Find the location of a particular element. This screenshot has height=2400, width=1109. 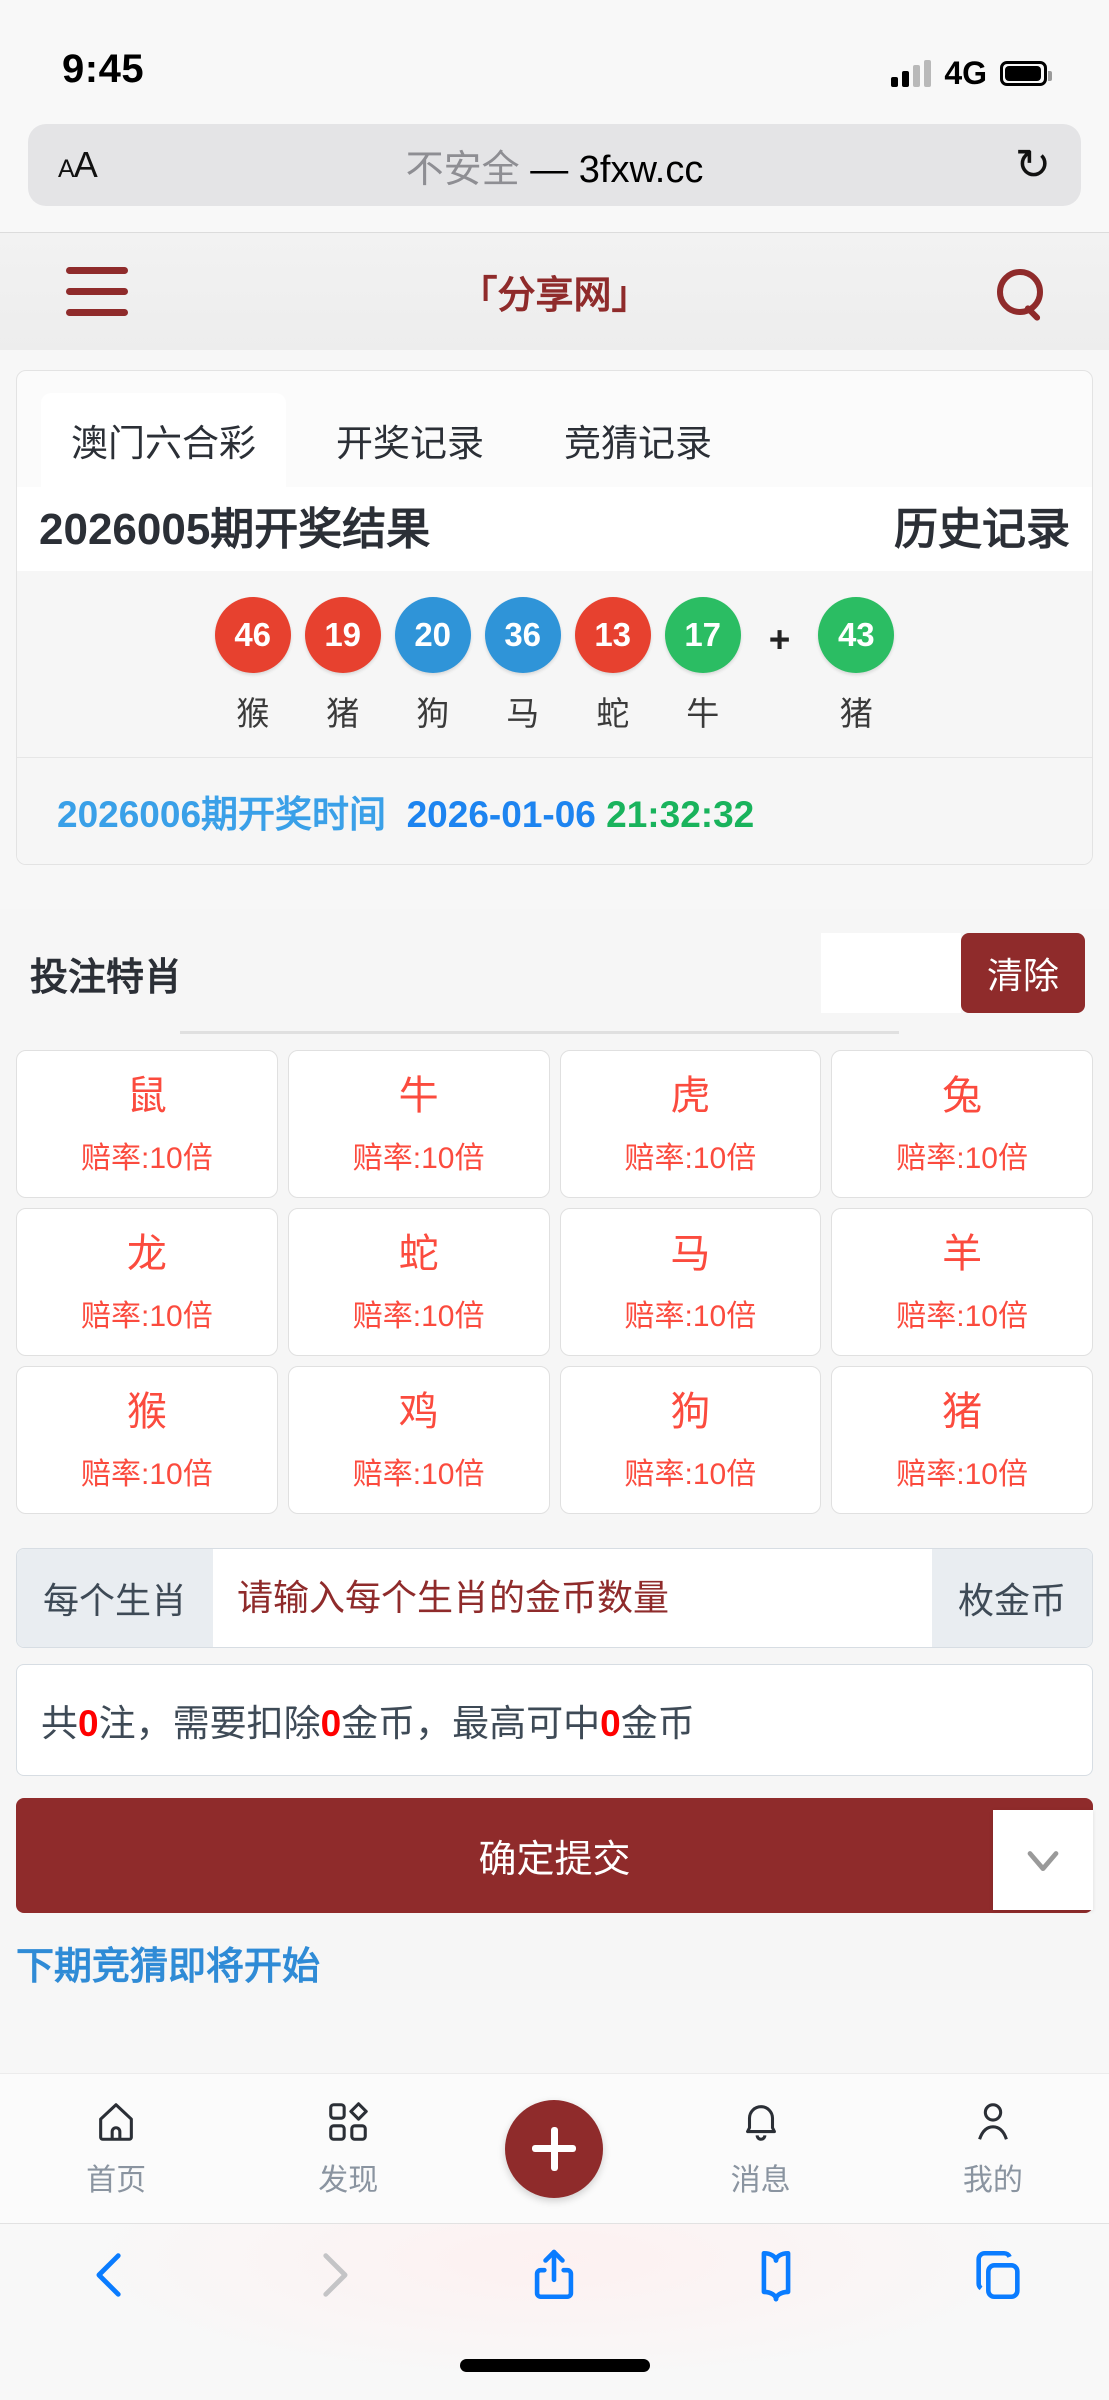

tabs-icon is located at coordinates (998, 2275).